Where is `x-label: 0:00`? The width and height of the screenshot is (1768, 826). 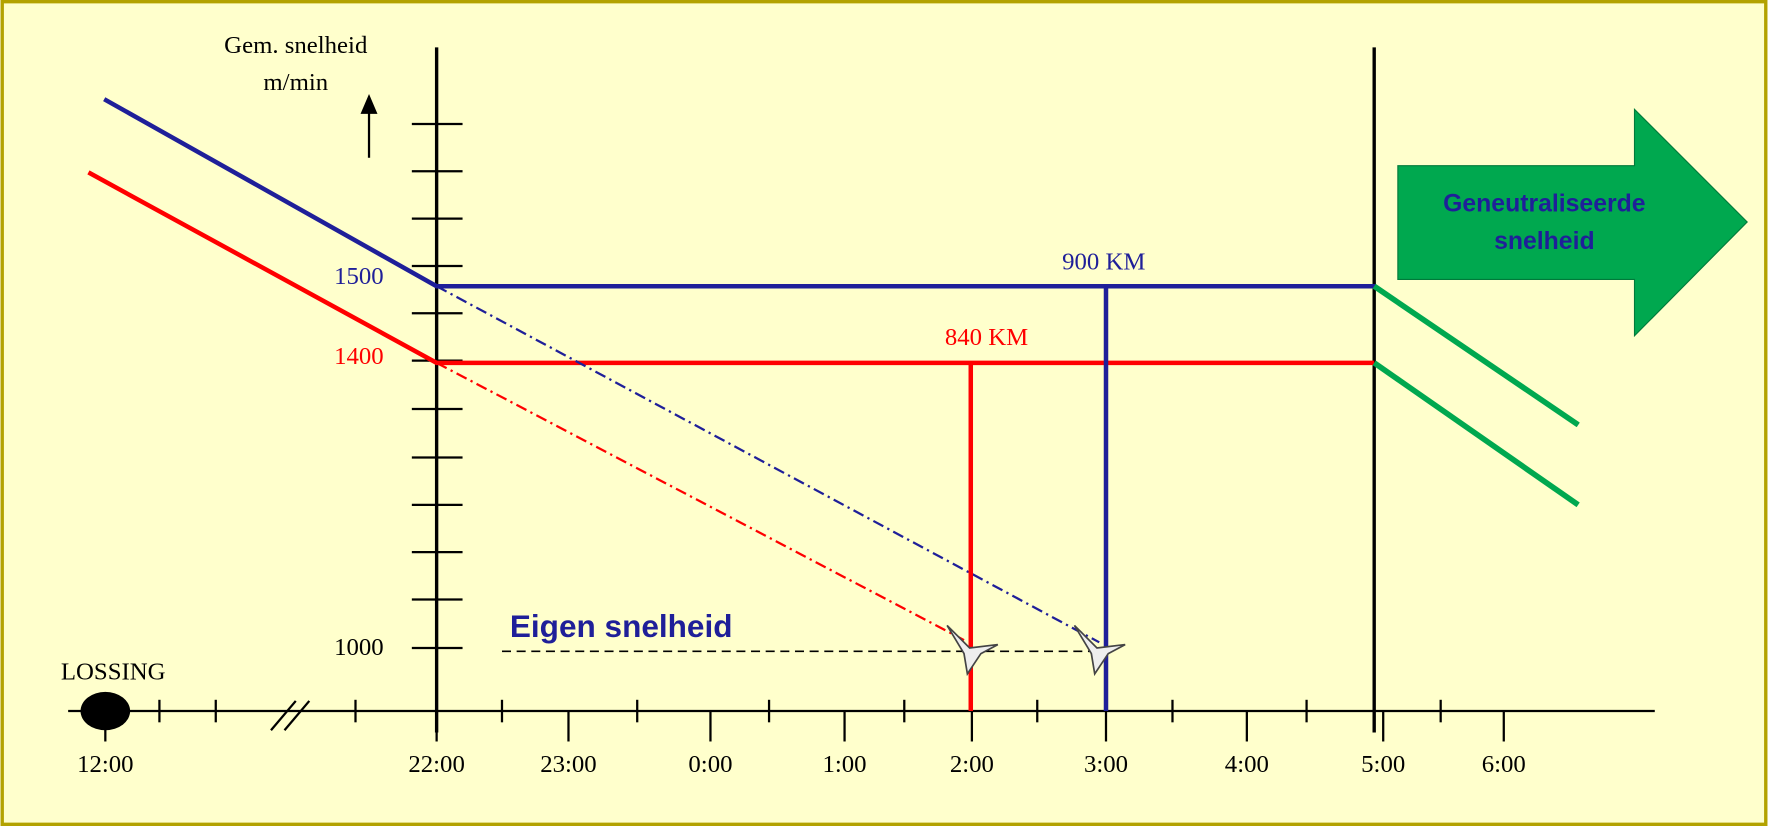 x-label: 0:00 is located at coordinates (710, 764).